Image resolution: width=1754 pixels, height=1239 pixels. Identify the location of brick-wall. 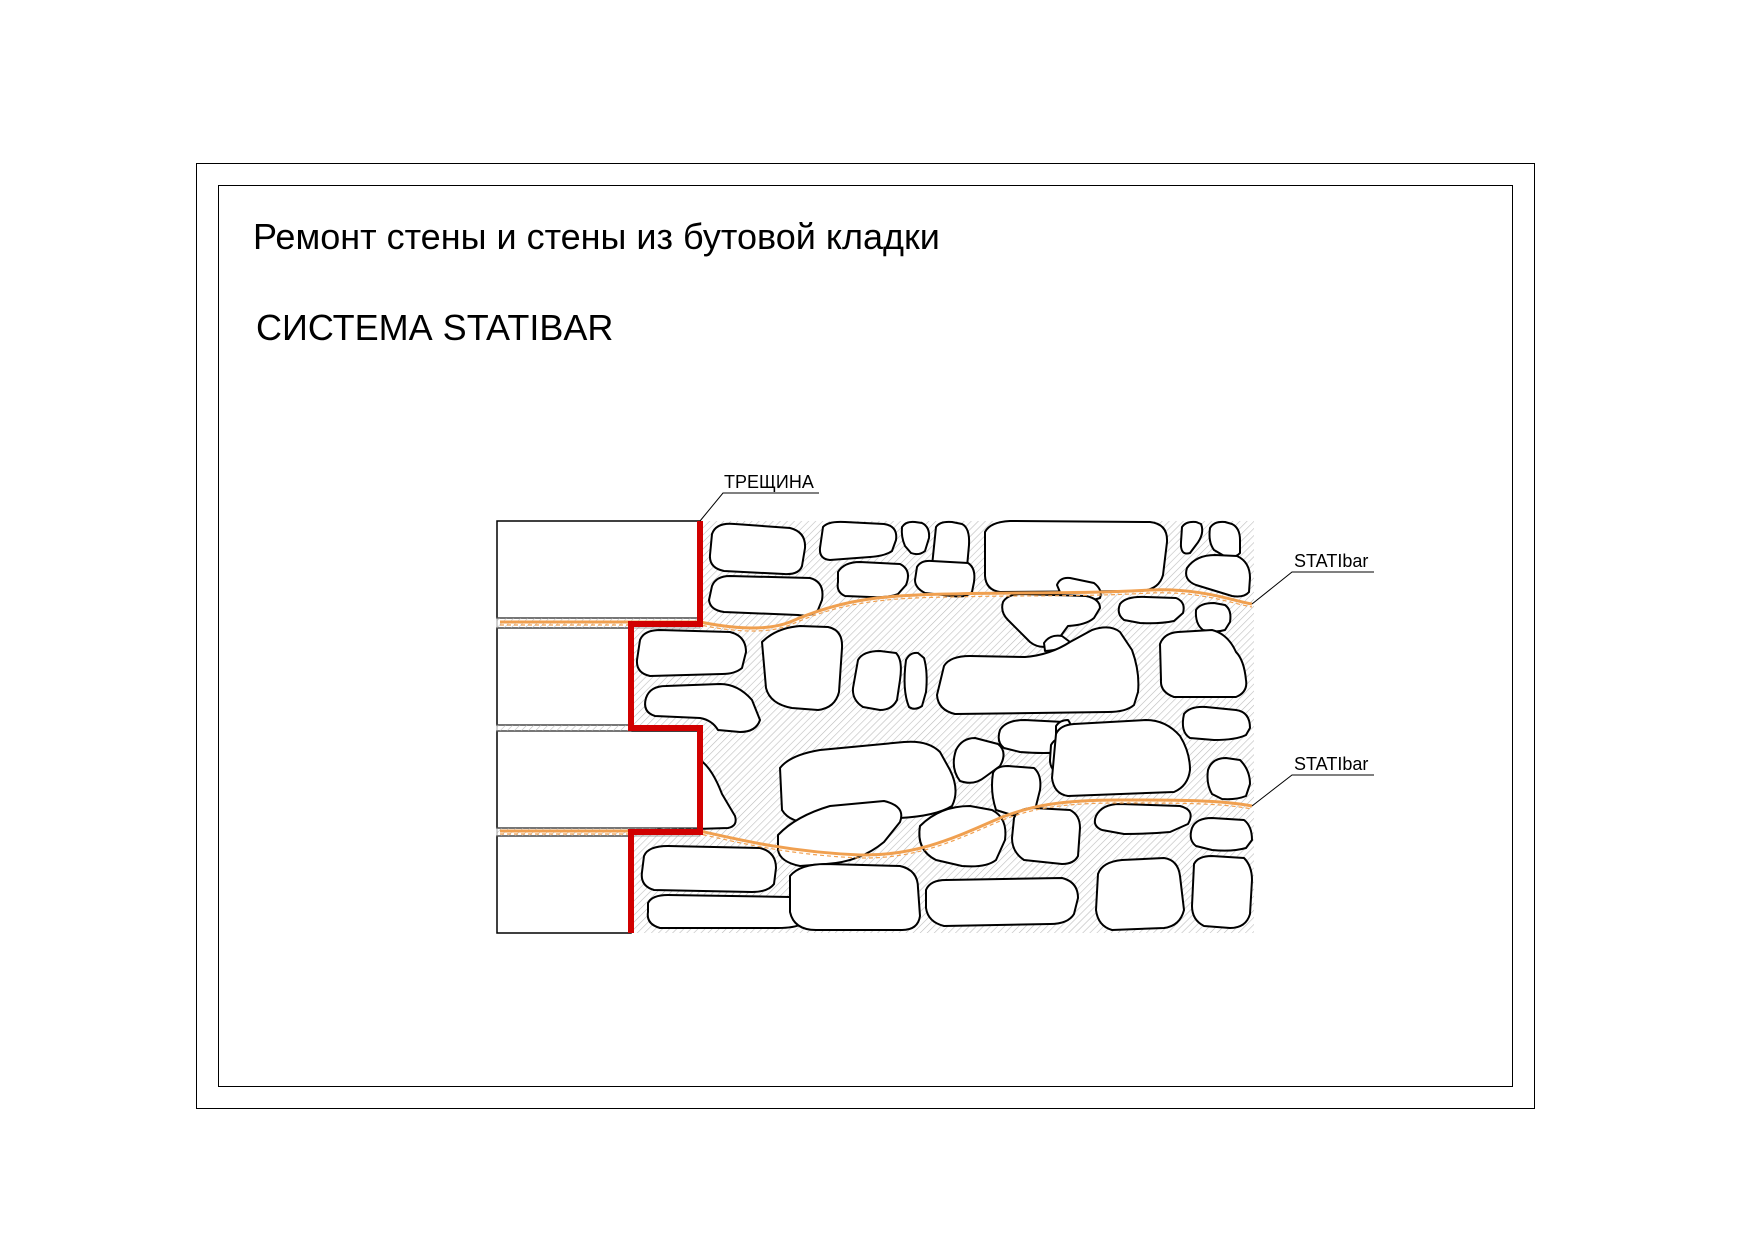
(598, 727).